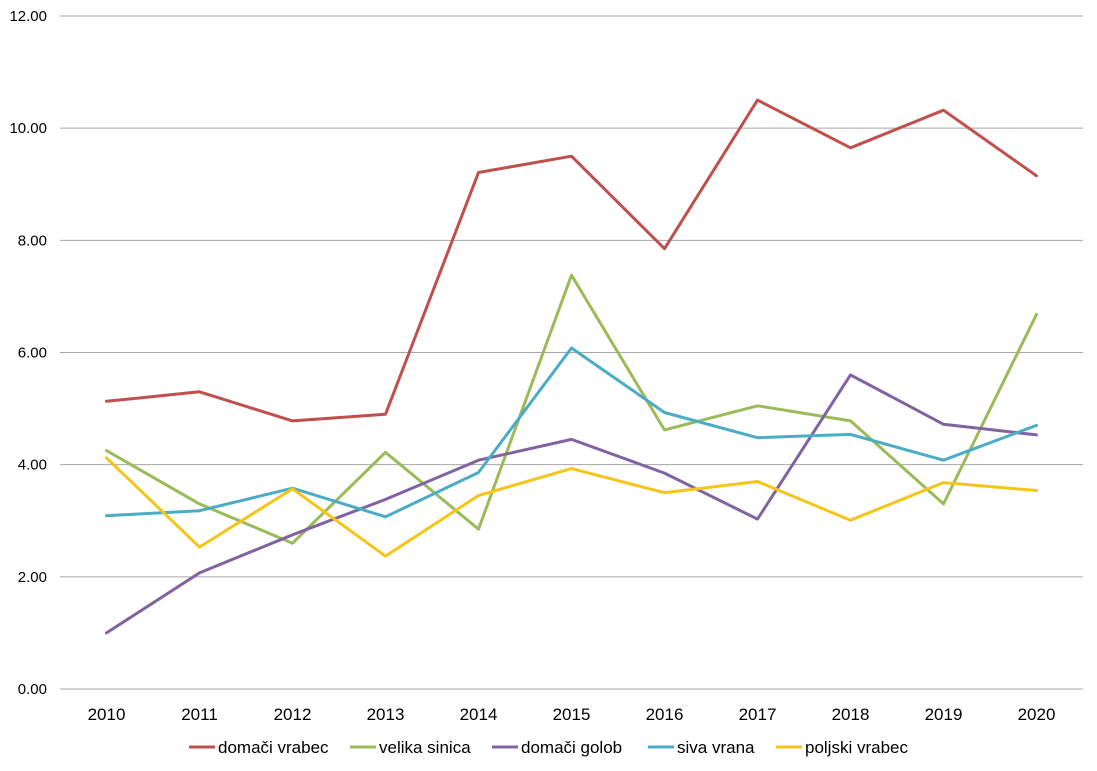  I want to click on x-tick-label: 2015, so click(572, 714).